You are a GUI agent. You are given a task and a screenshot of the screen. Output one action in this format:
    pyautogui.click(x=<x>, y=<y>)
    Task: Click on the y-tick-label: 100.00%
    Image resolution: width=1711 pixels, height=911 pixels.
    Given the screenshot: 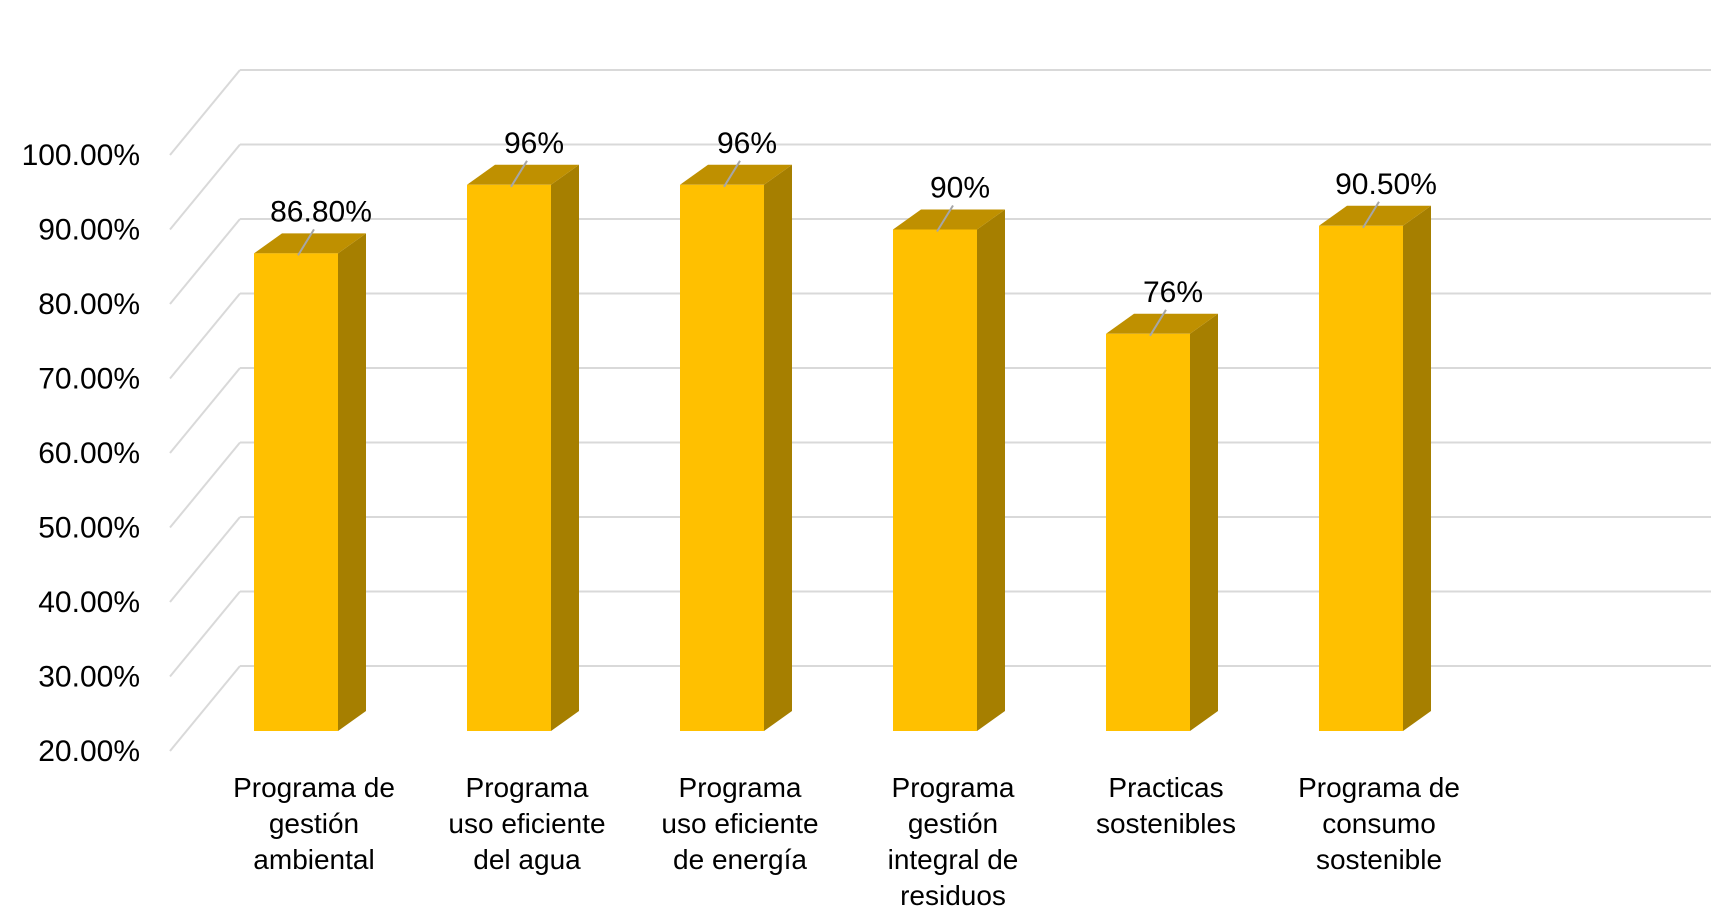 What is the action you would take?
    pyautogui.click(x=81, y=155)
    